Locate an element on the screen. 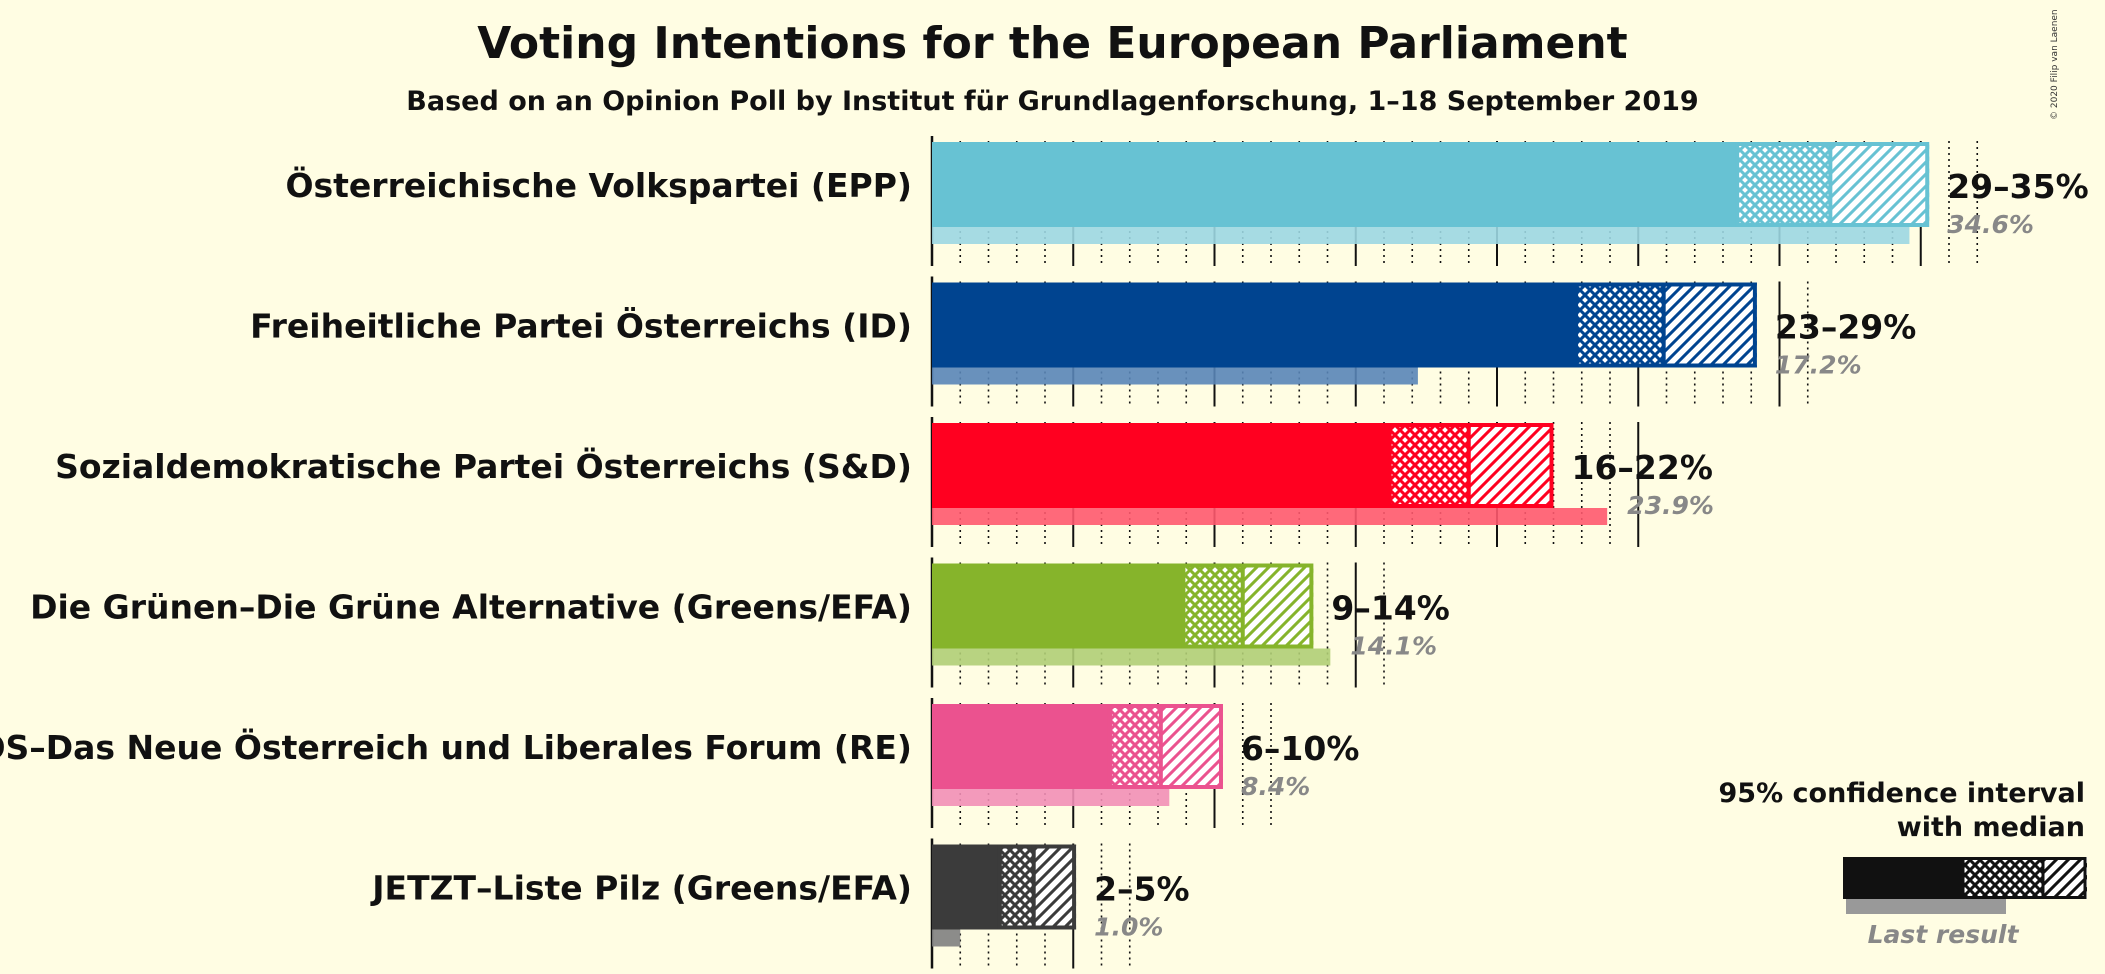 The height and width of the screenshot is (974, 2105). legend-ci-outline is located at coordinates (2024, 878).